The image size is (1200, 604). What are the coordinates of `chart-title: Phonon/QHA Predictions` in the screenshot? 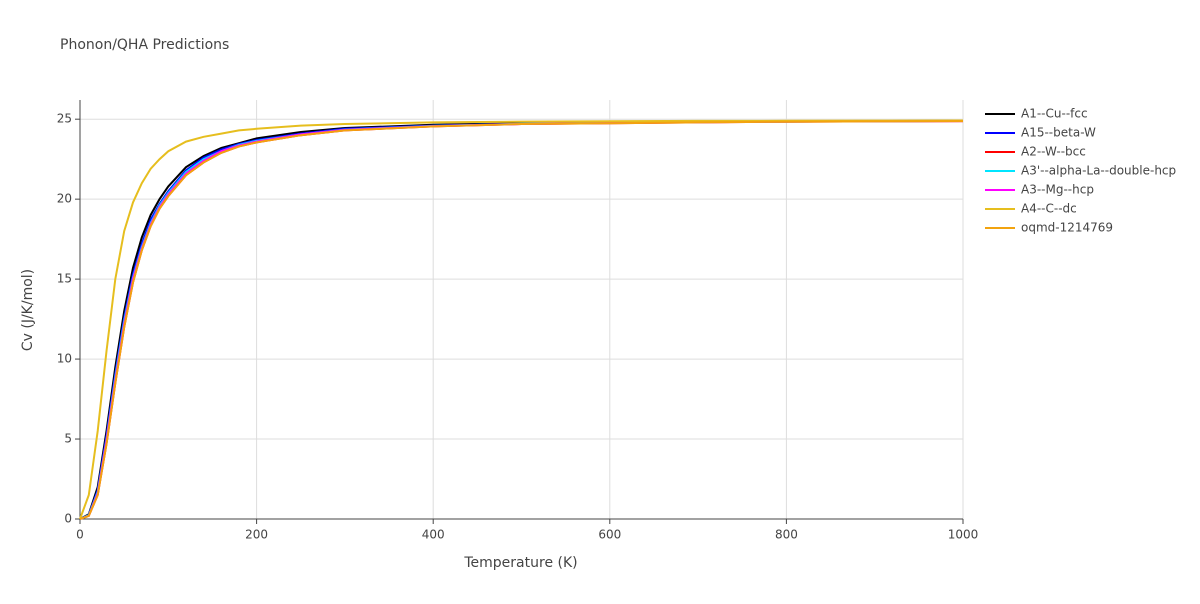 It's located at (144, 45).